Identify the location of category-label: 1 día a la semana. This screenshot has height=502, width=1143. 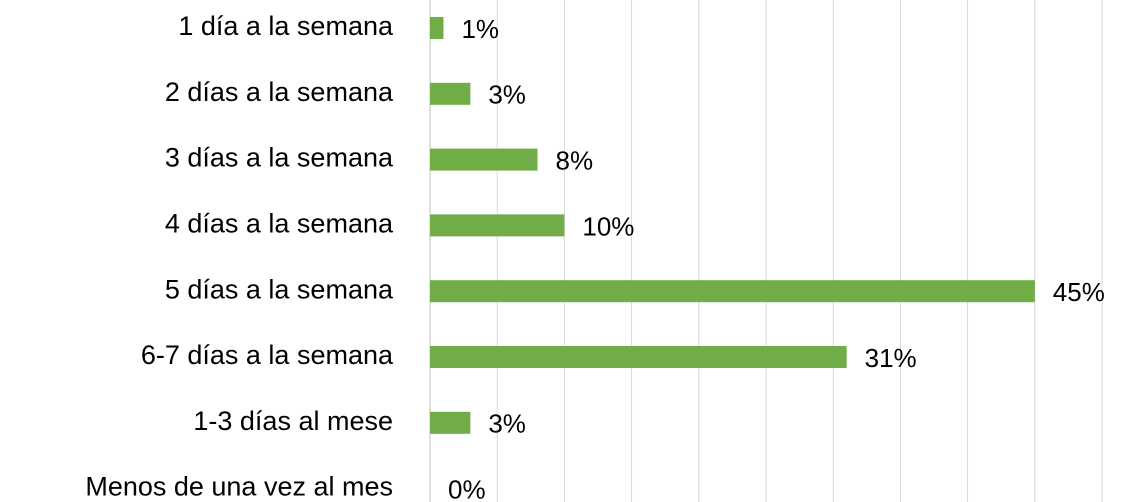
(286, 26).